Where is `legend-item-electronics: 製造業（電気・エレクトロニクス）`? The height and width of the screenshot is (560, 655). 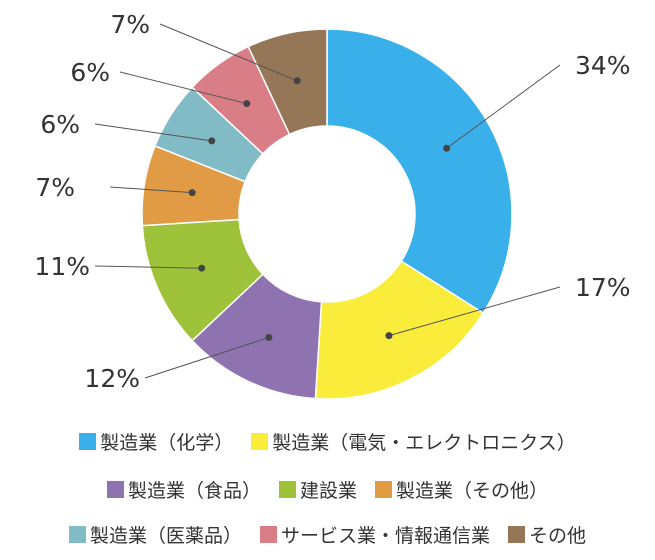 legend-item-electronics: 製造業（電気・エレクトロニクス） is located at coordinates (413, 441).